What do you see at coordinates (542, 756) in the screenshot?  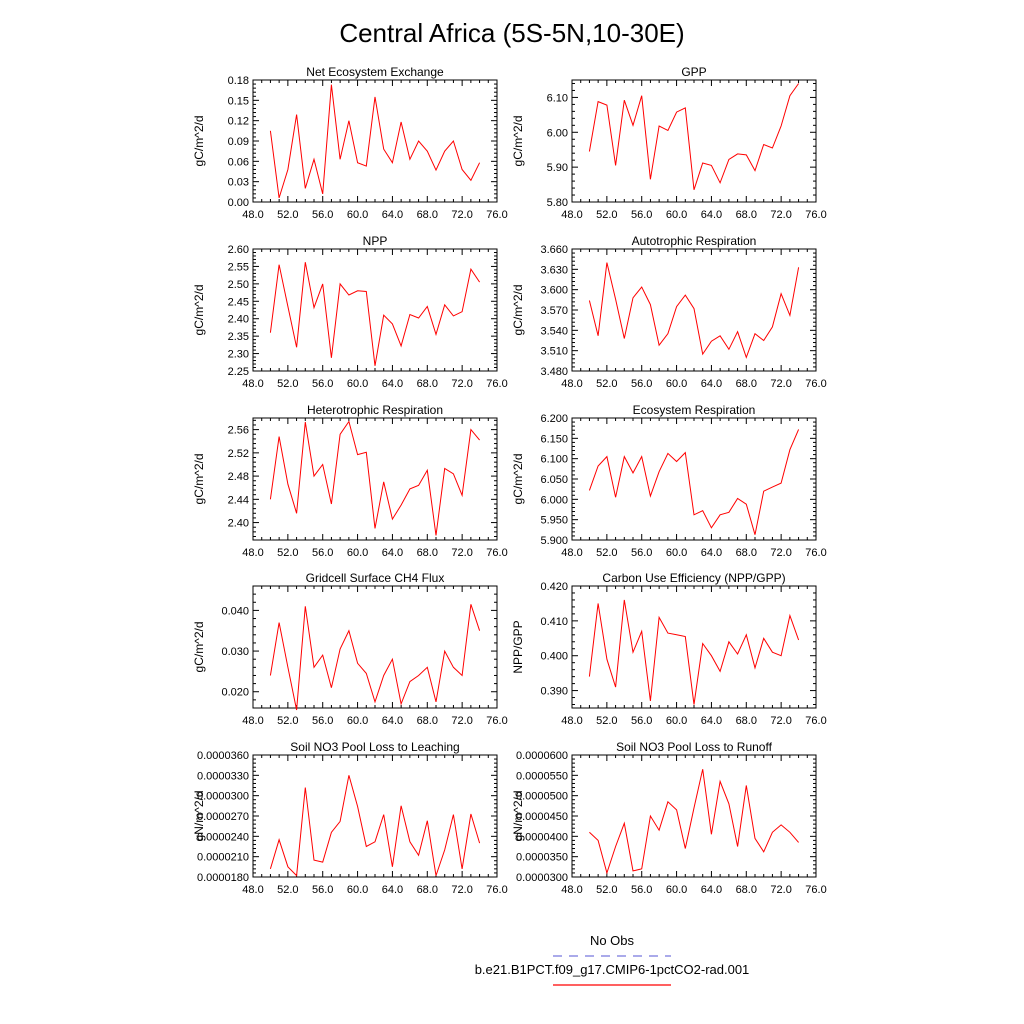 I see `y-tick-label: 0.0000600` at bounding box center [542, 756].